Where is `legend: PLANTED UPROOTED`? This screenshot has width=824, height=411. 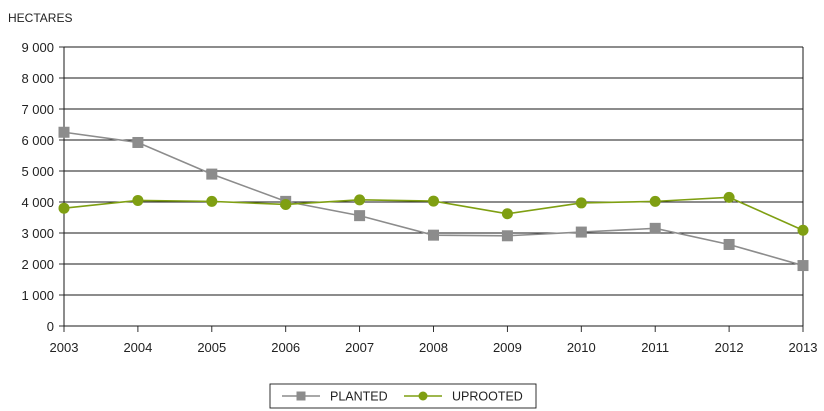 legend: PLANTED UPROOTED is located at coordinates (403, 396).